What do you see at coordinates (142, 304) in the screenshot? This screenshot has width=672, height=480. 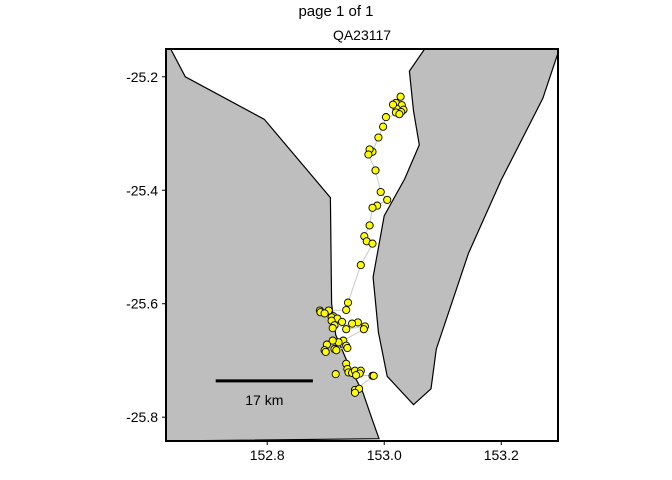 I see `y-tick-label: -25.6` at bounding box center [142, 304].